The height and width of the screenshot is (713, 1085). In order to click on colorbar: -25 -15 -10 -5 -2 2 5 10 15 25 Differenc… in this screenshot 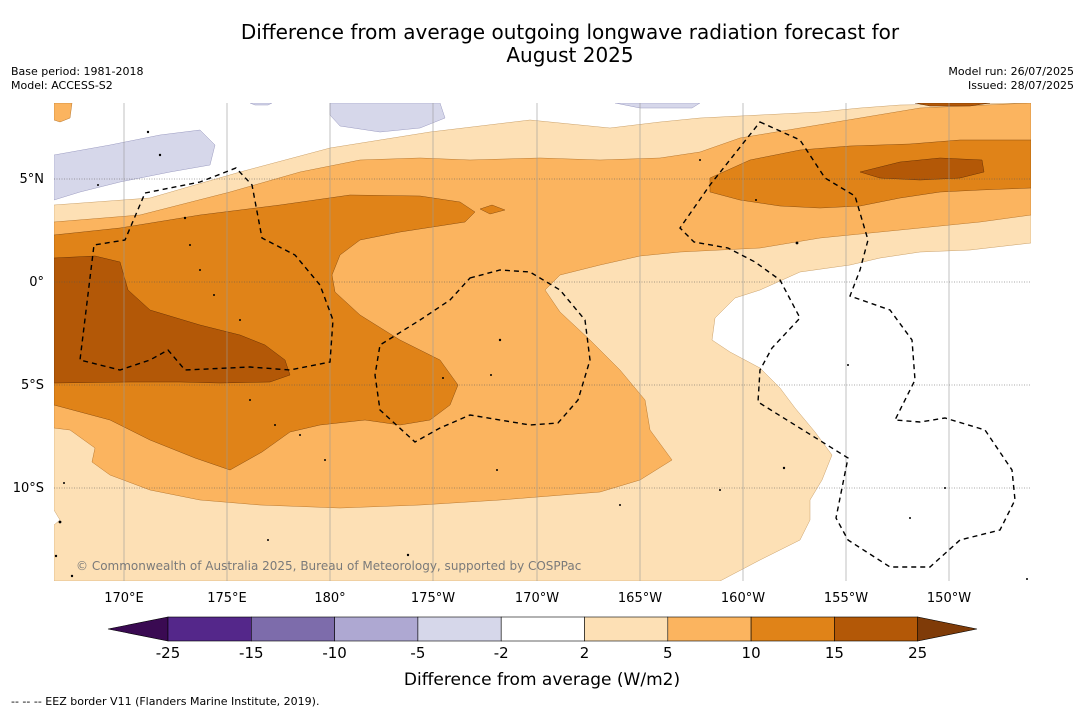, I will do `click(542, 653)`.